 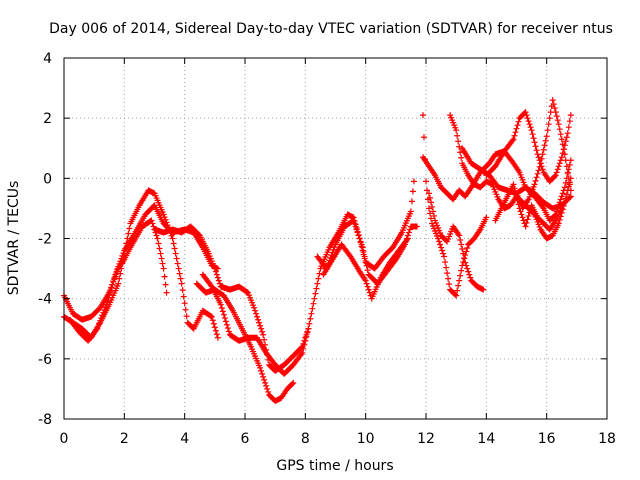 What do you see at coordinates (607, 439) in the screenshot?
I see `x-tick-label: 18` at bounding box center [607, 439].